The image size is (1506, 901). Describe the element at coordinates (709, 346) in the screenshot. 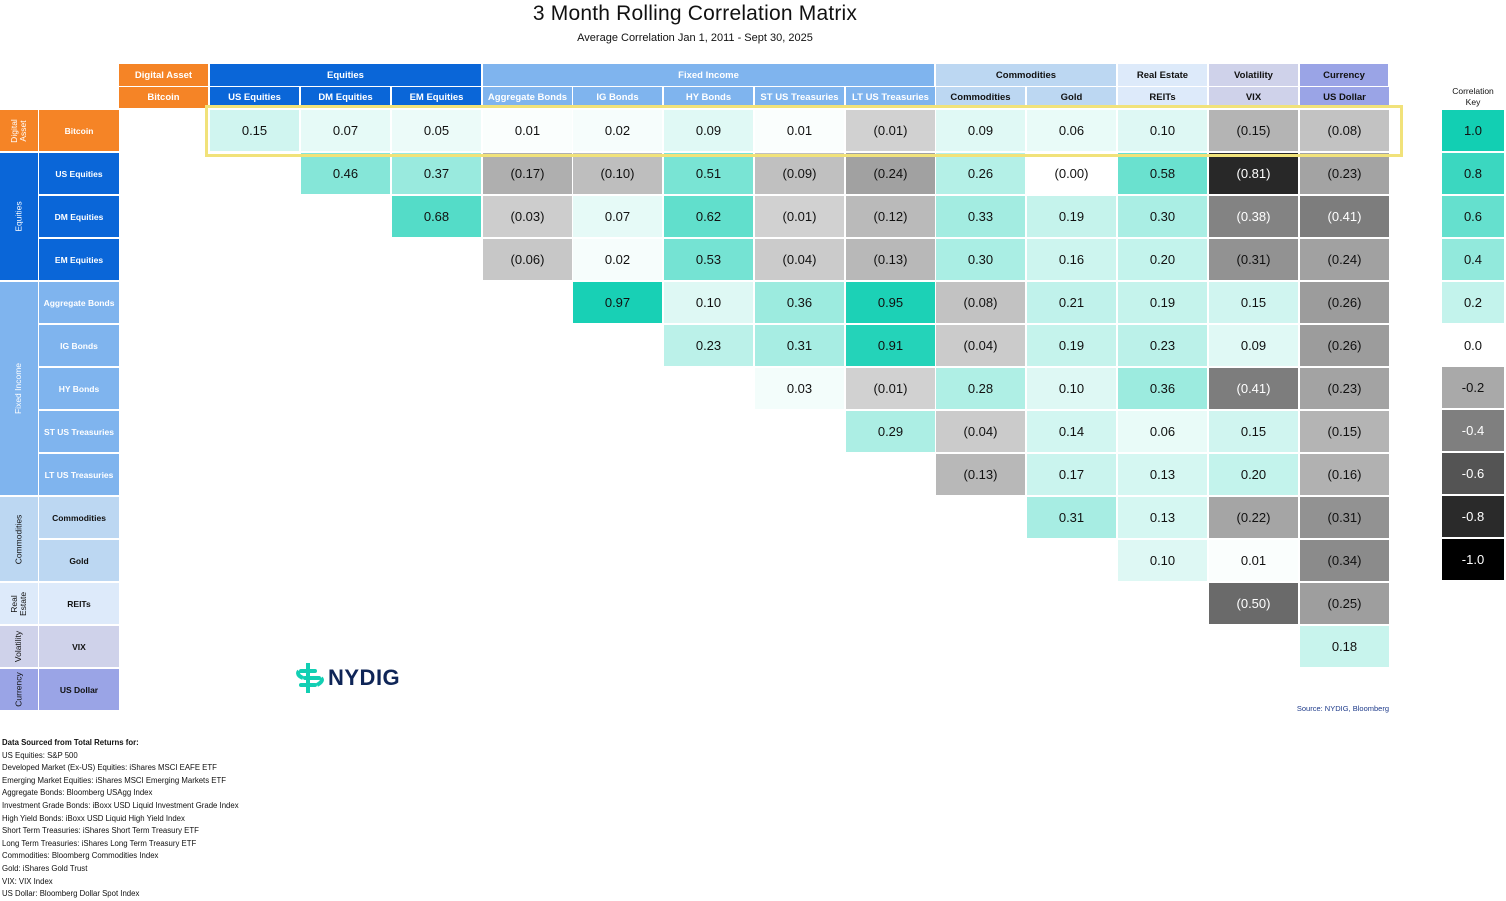

I see `matrix-cell: 0.23` at that location.